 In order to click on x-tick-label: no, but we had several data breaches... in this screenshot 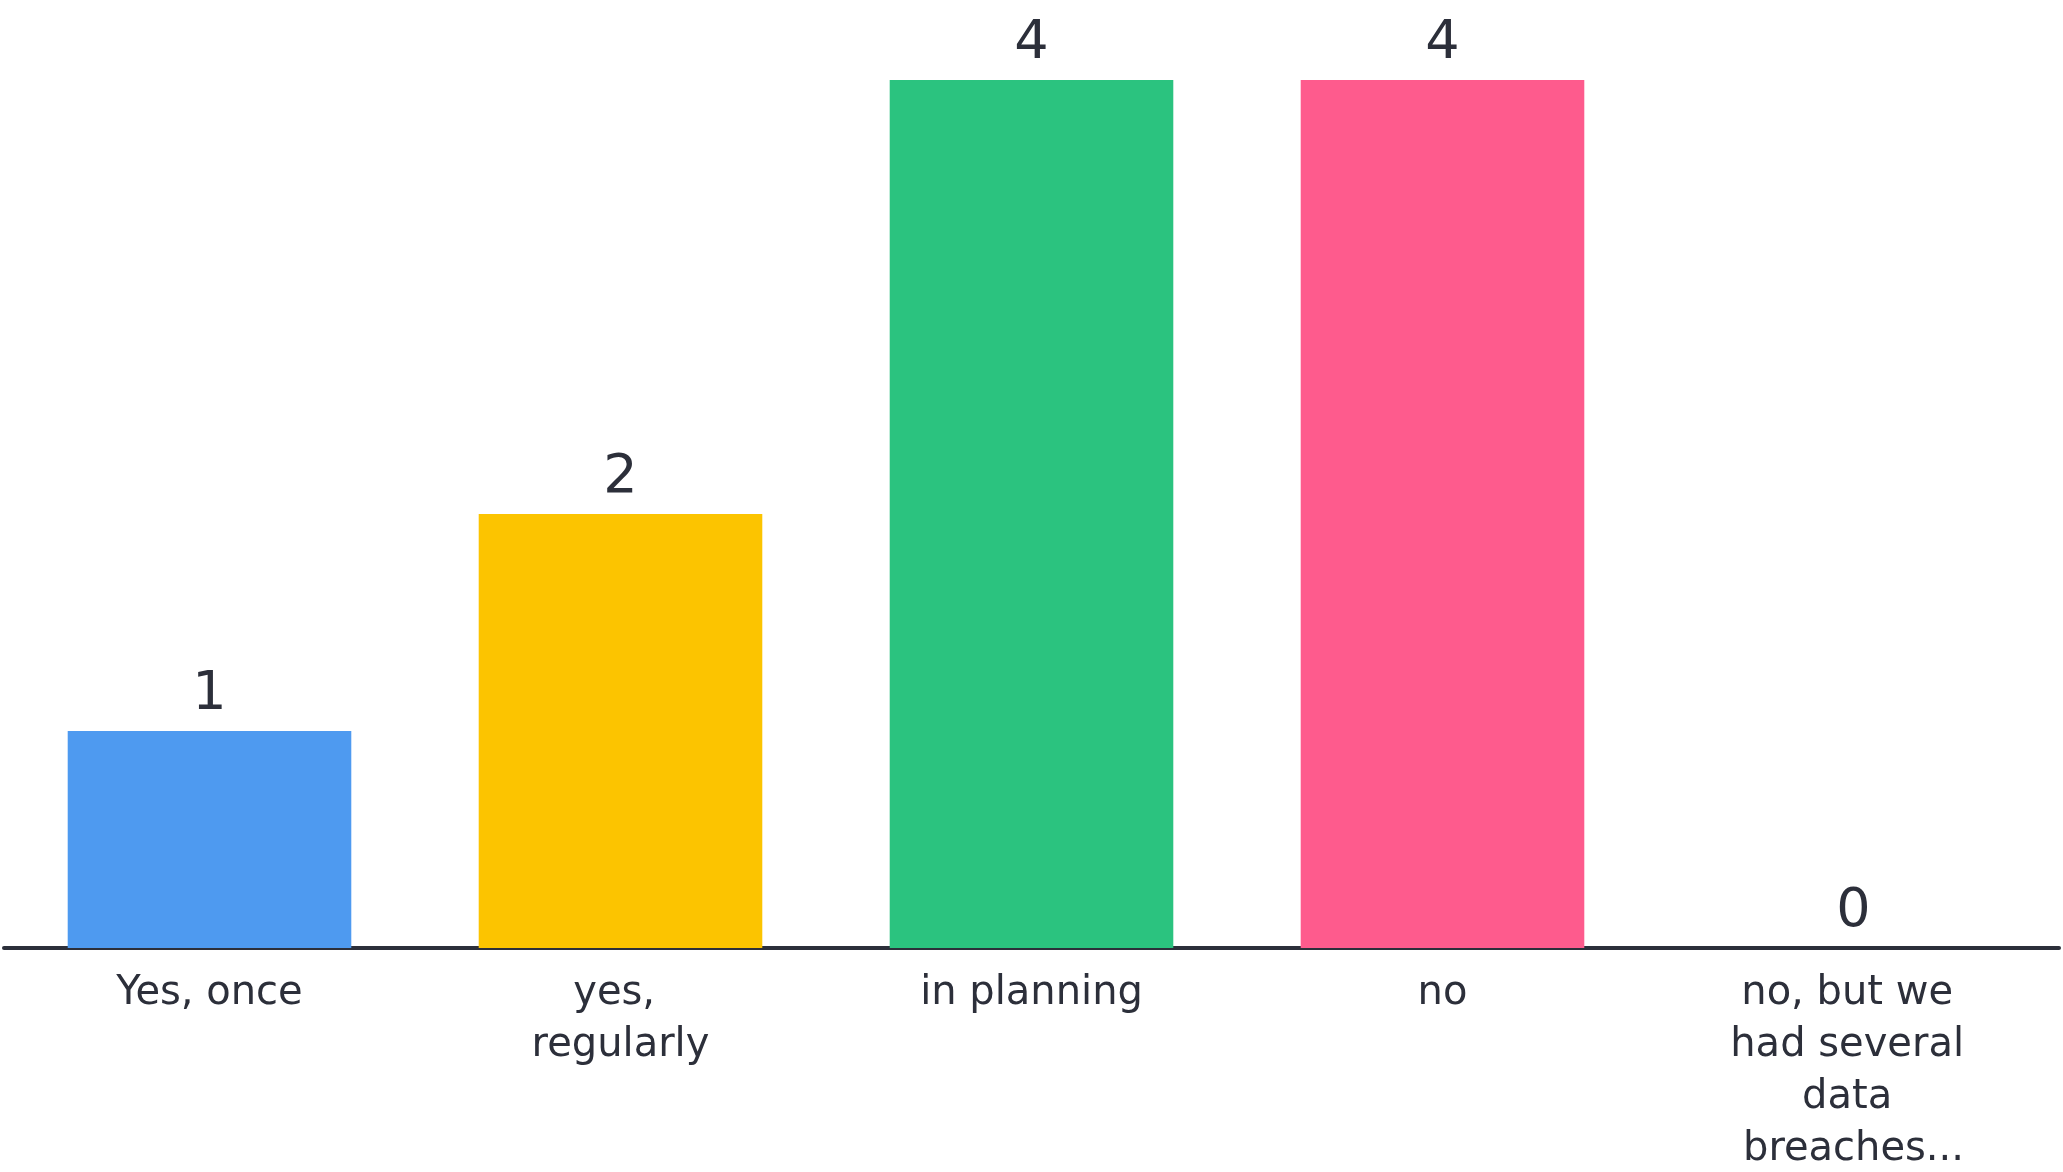, I will do `click(1853, 1068)`.